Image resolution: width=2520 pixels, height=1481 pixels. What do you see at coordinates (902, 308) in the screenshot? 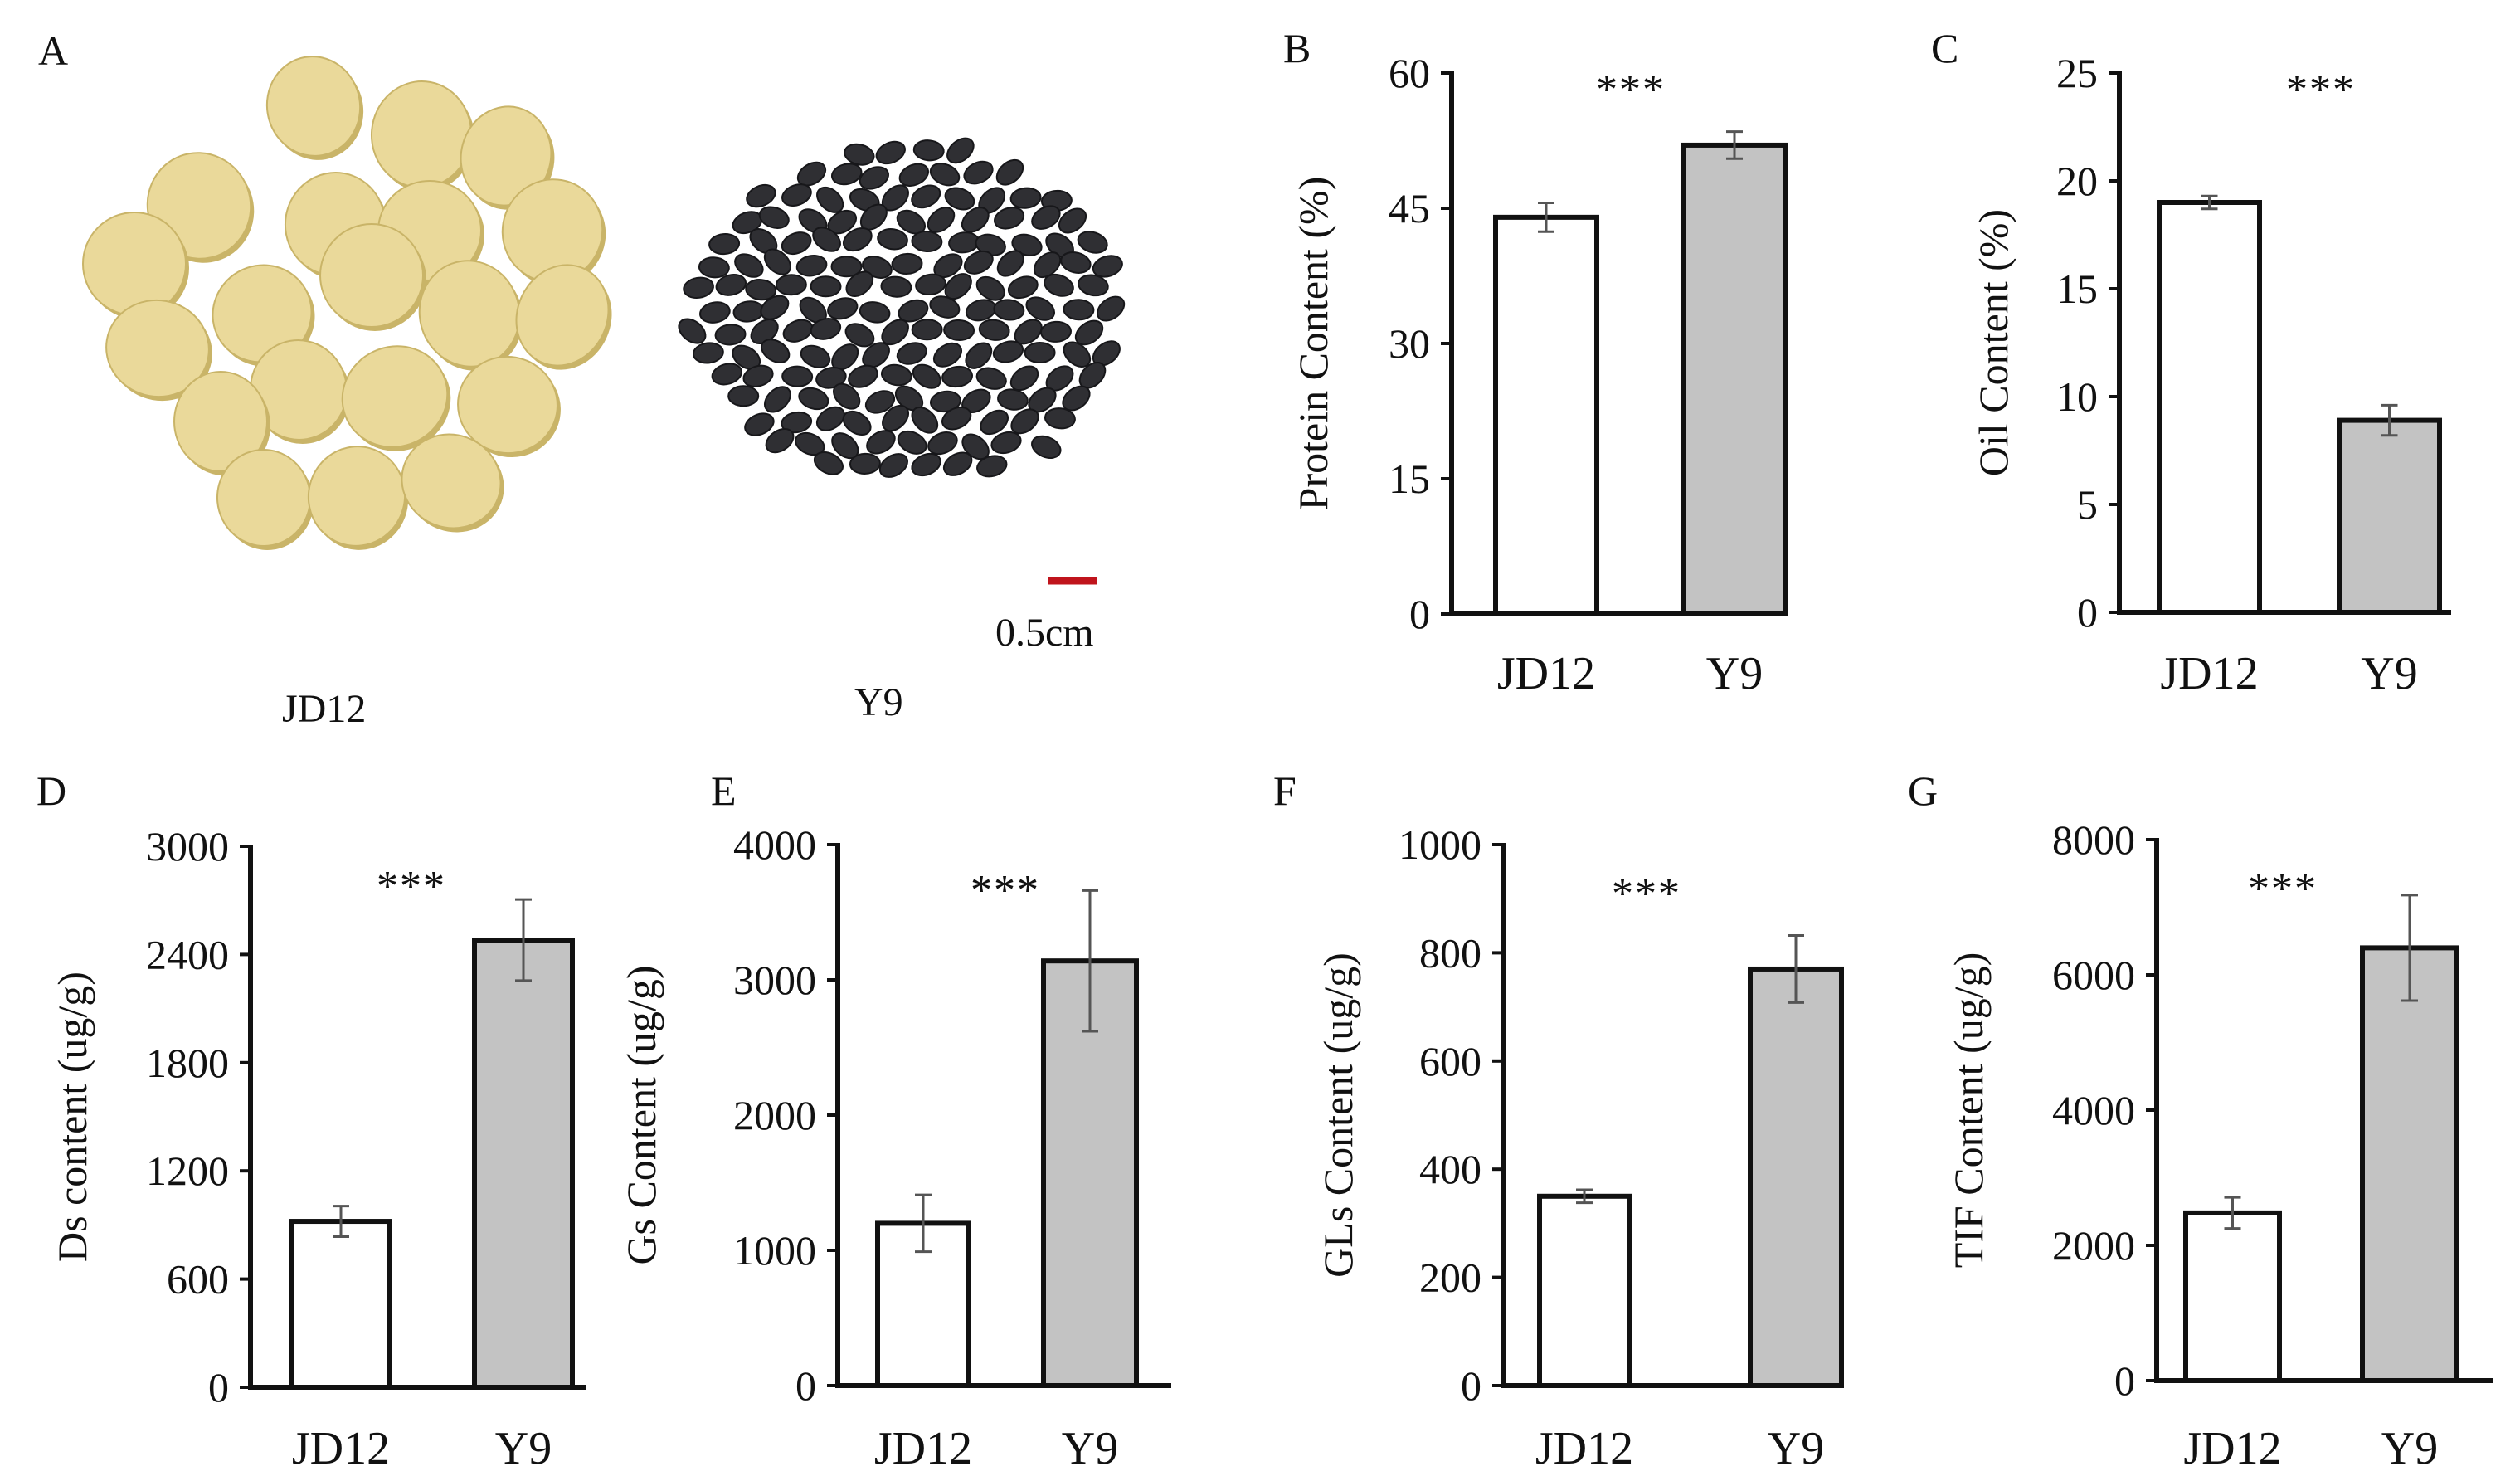
I see `y9-seed-image` at bounding box center [902, 308].